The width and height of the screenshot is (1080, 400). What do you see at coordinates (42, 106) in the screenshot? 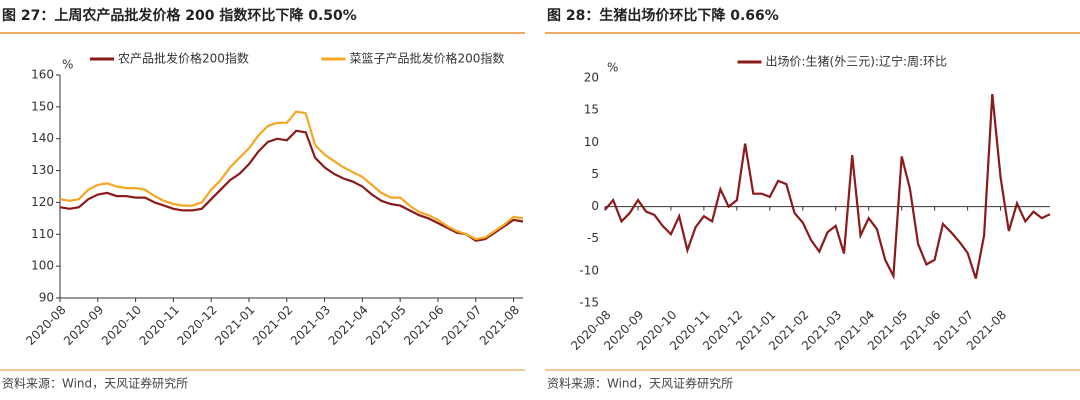
I see `y-tick-label: 150` at bounding box center [42, 106].